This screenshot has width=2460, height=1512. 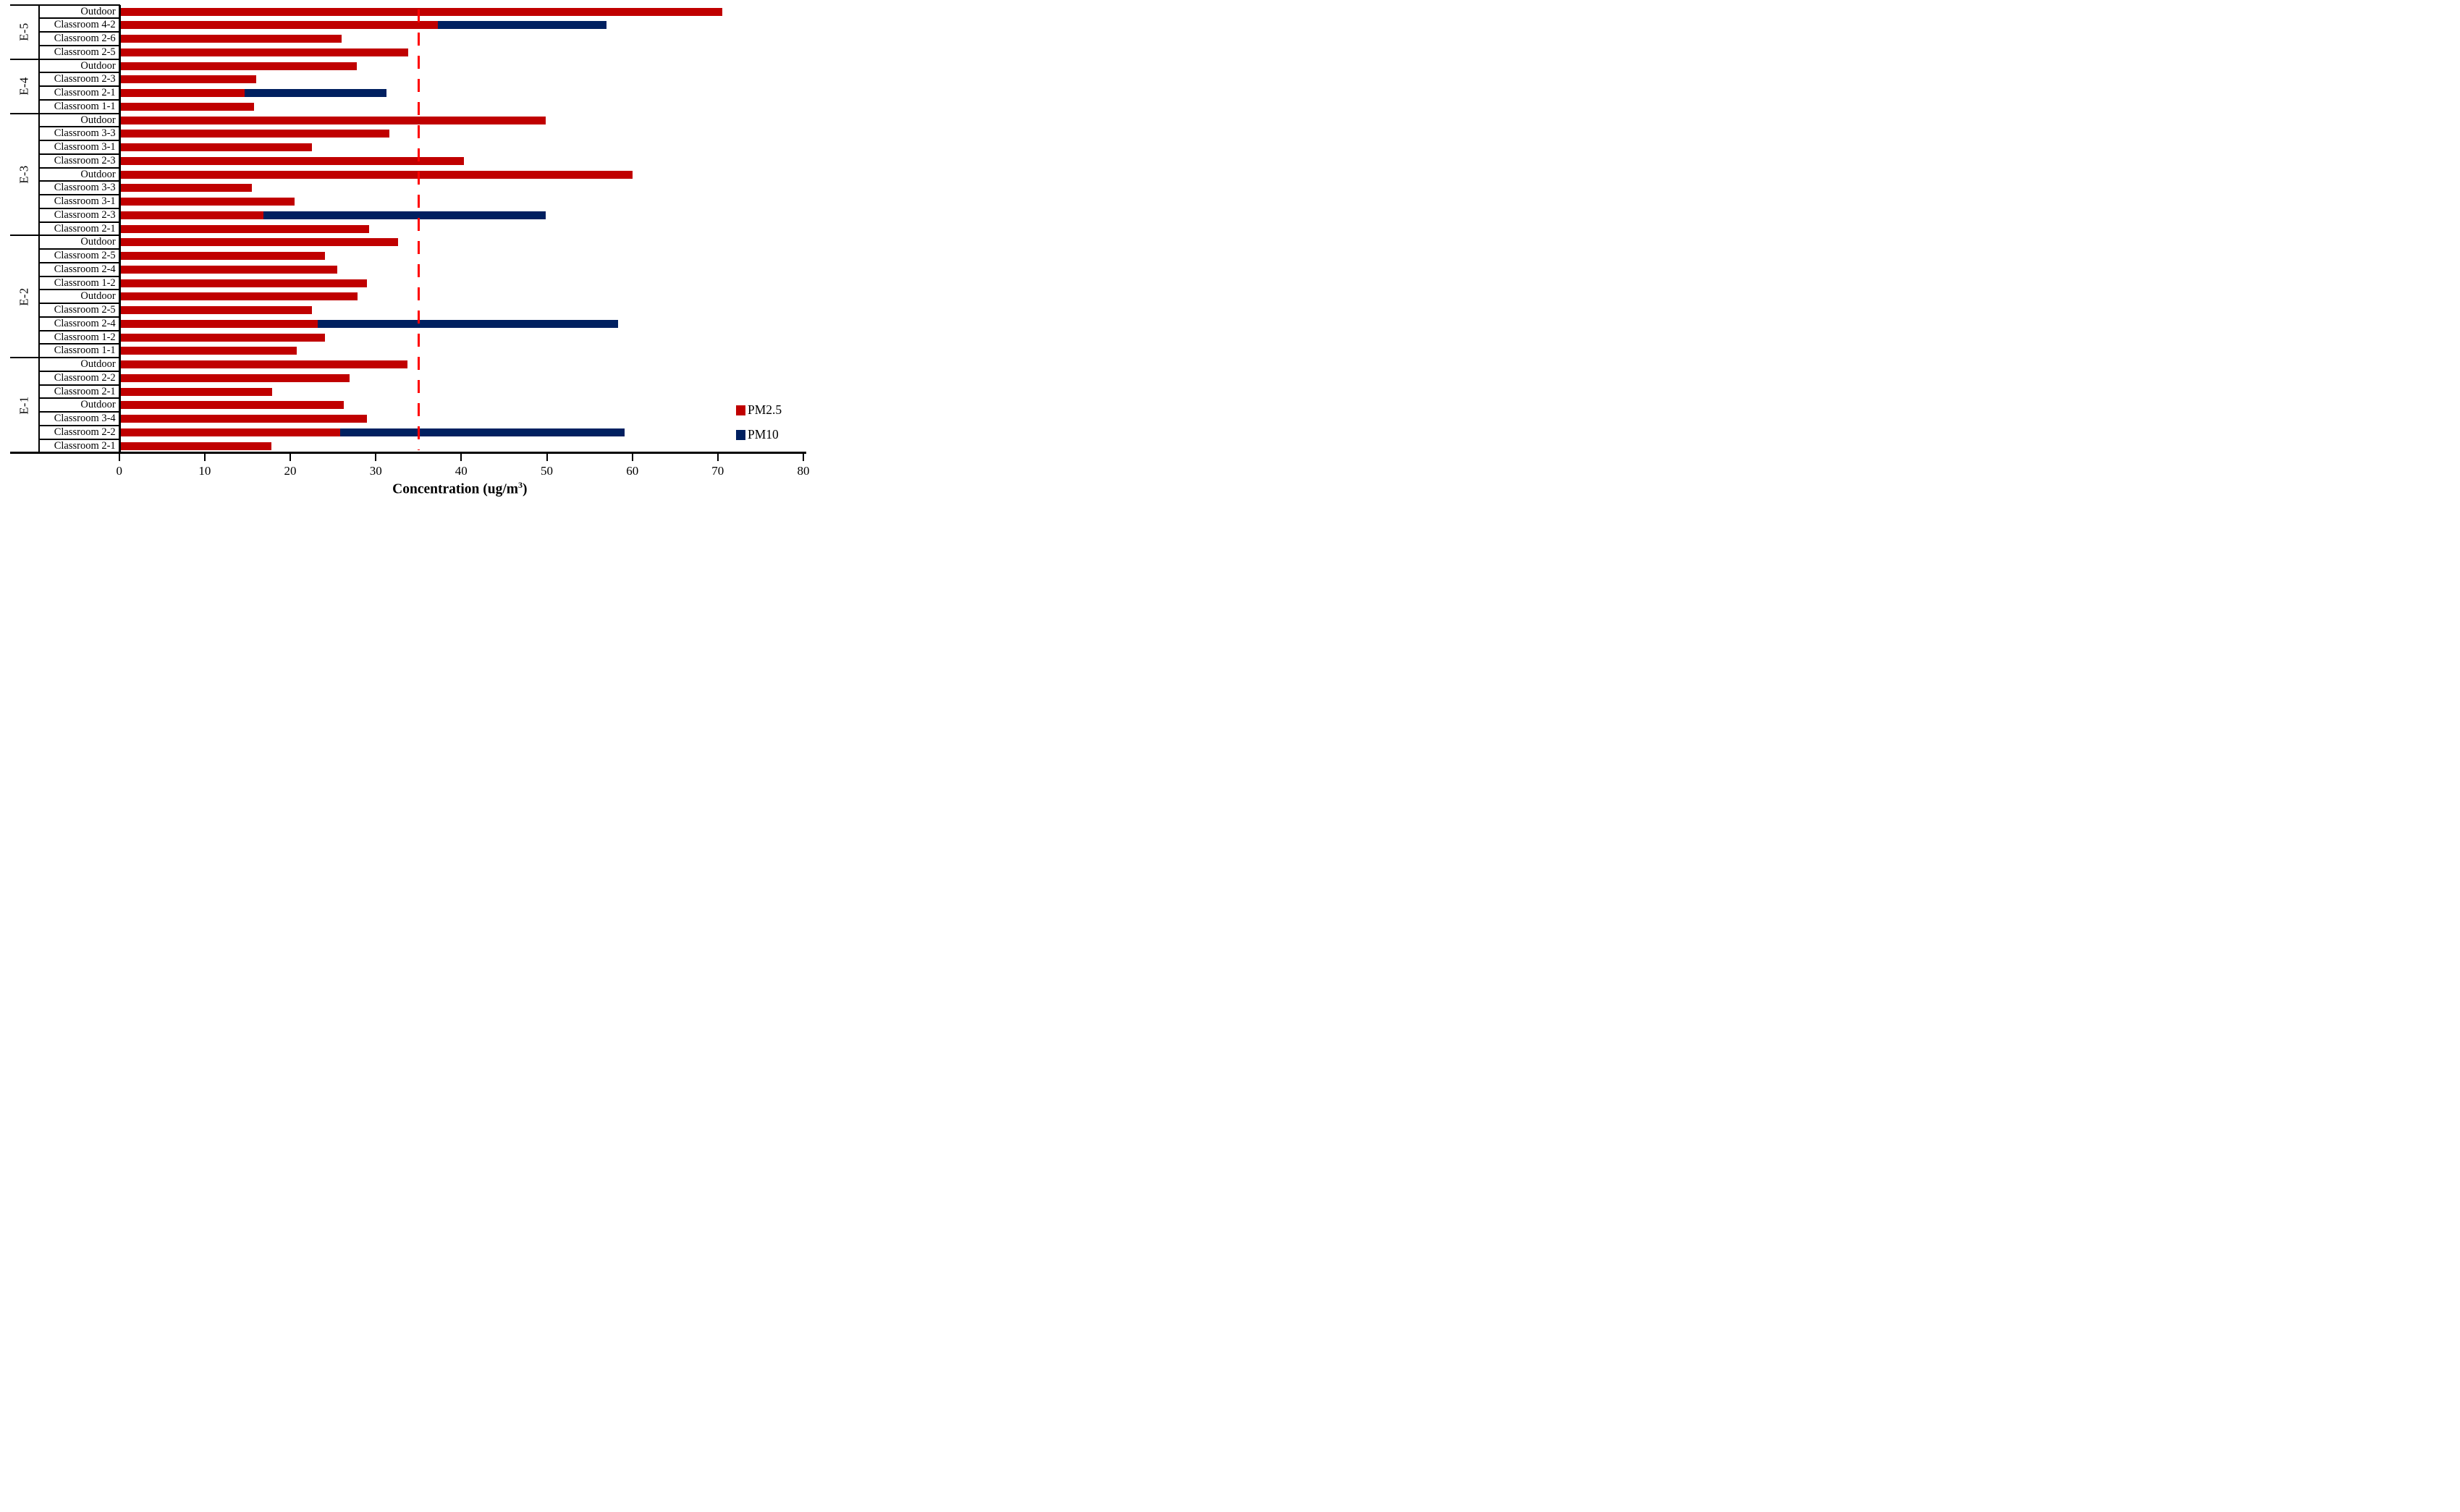 I want to click on x-axis-title: Concentration (ug/m3), so click(x=459, y=489).